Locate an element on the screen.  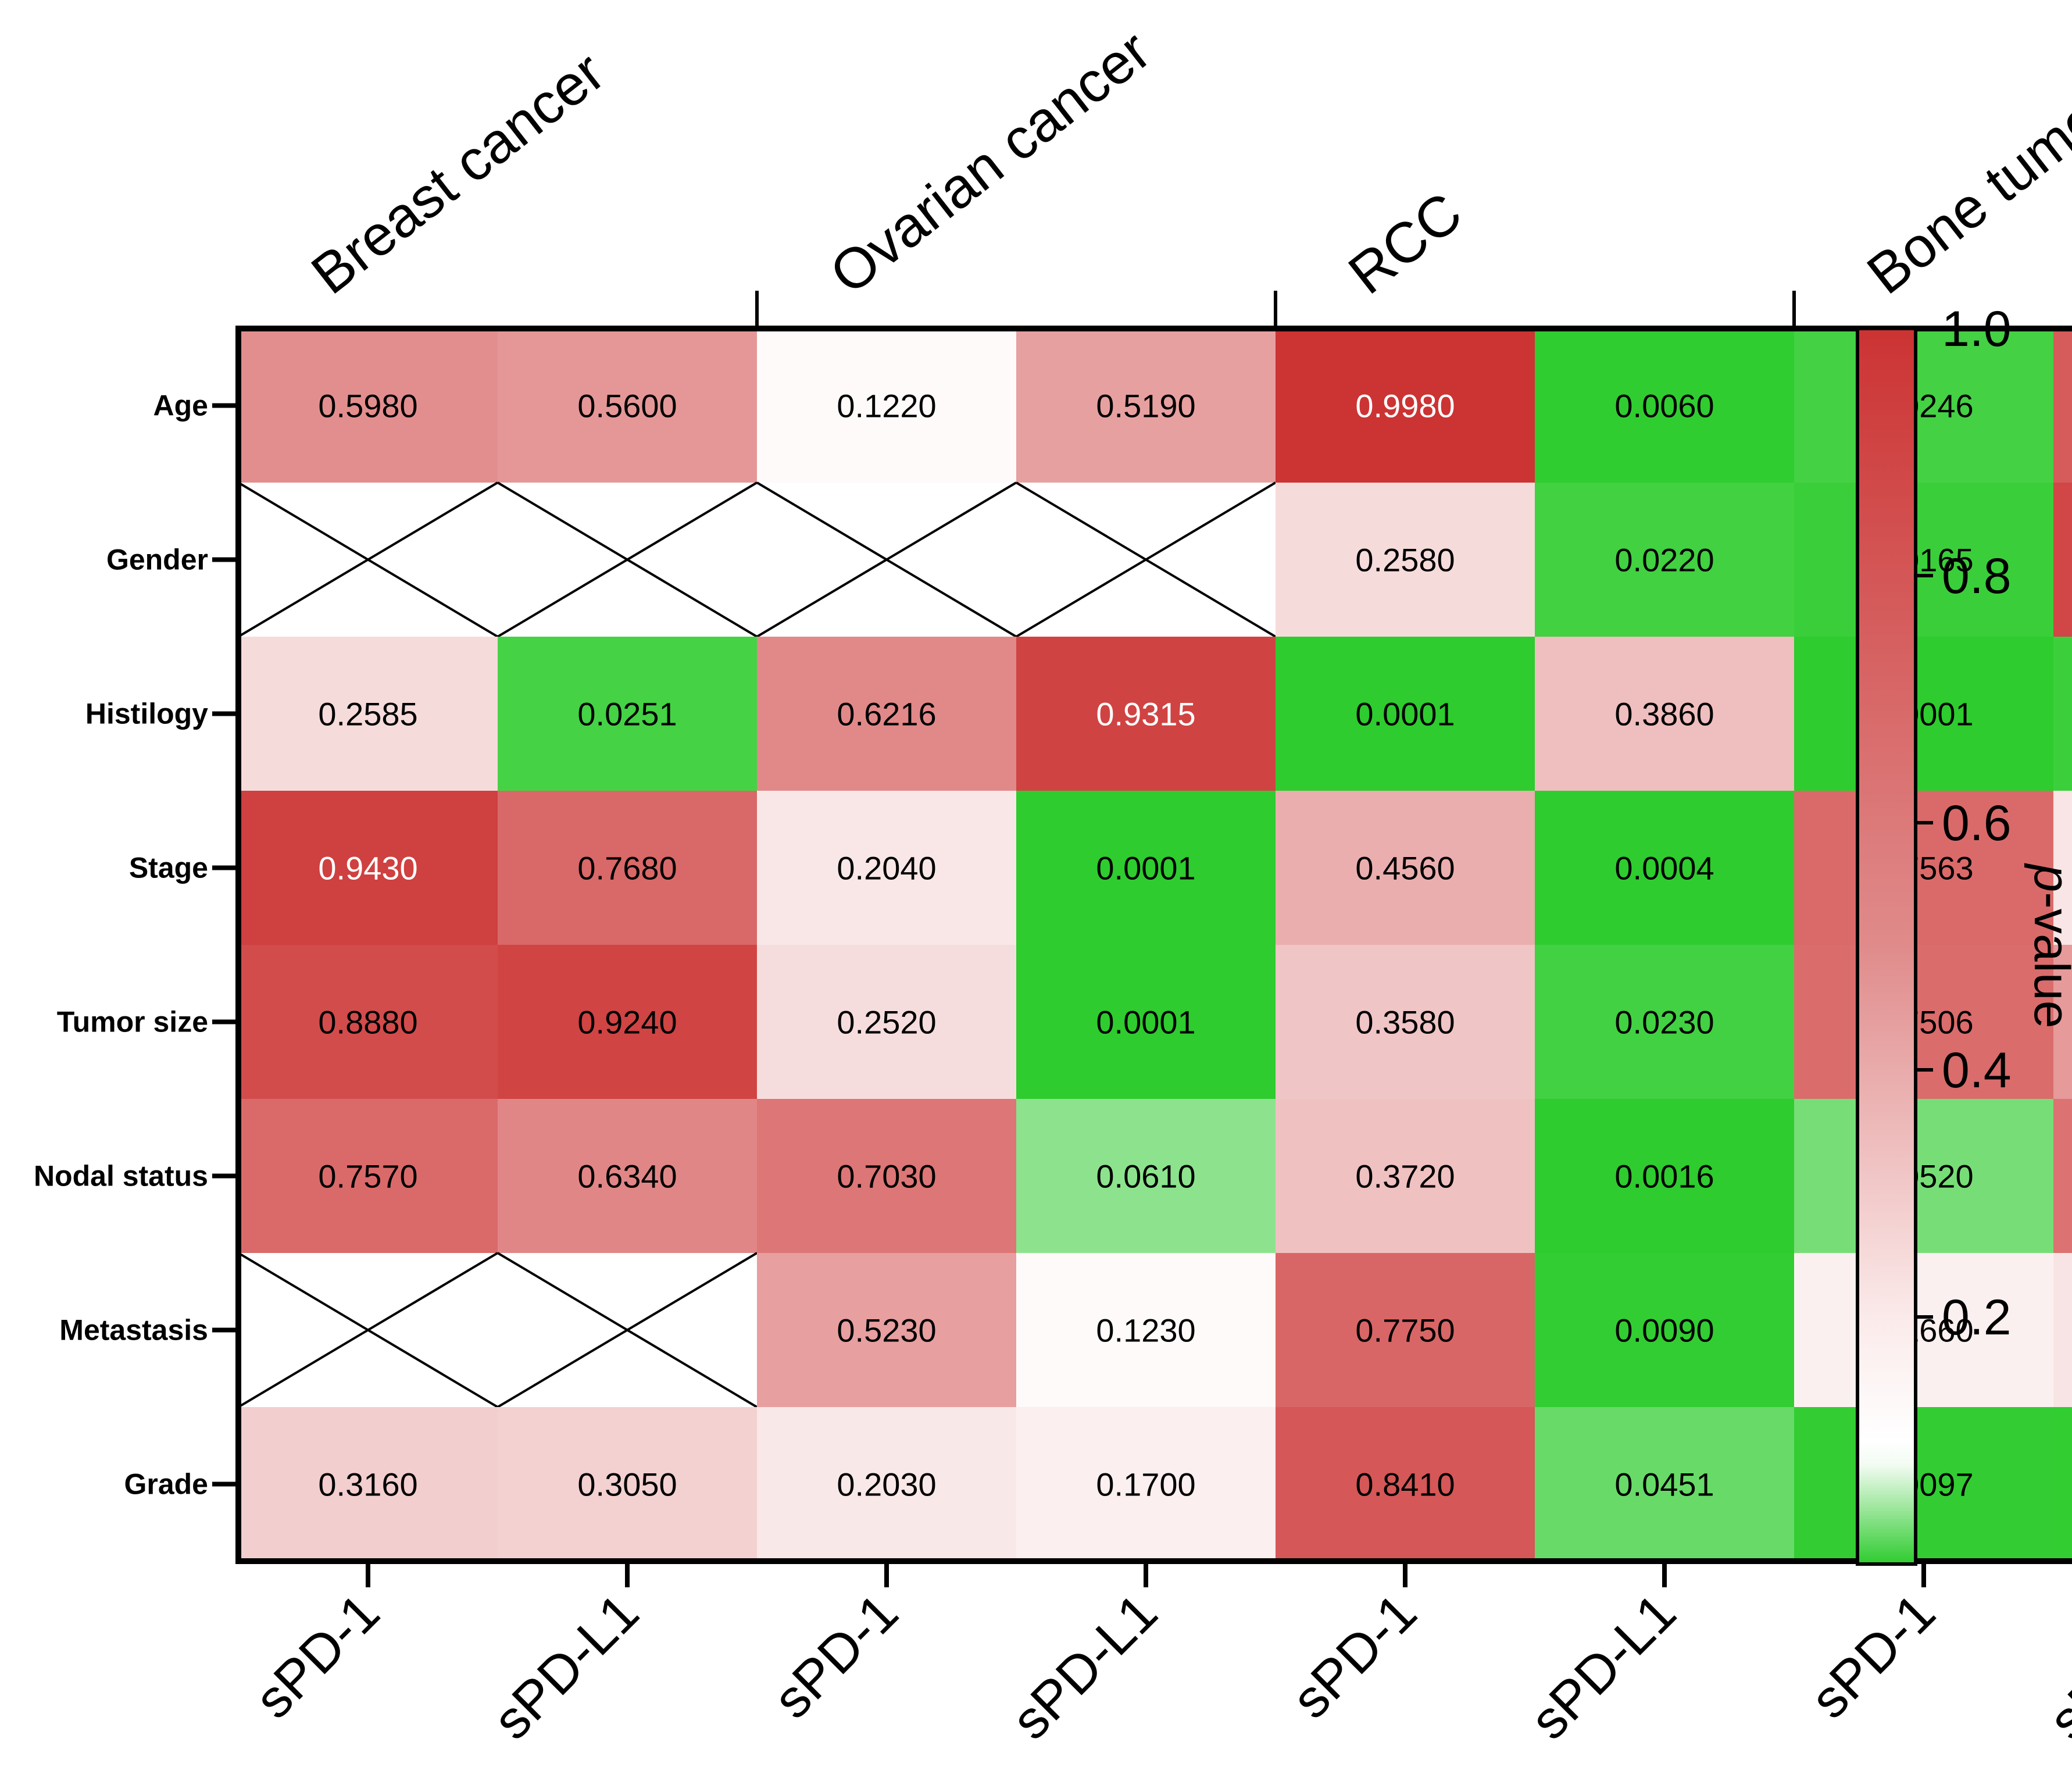
cell-value: 0.0451 is located at coordinates (1664, 1485).